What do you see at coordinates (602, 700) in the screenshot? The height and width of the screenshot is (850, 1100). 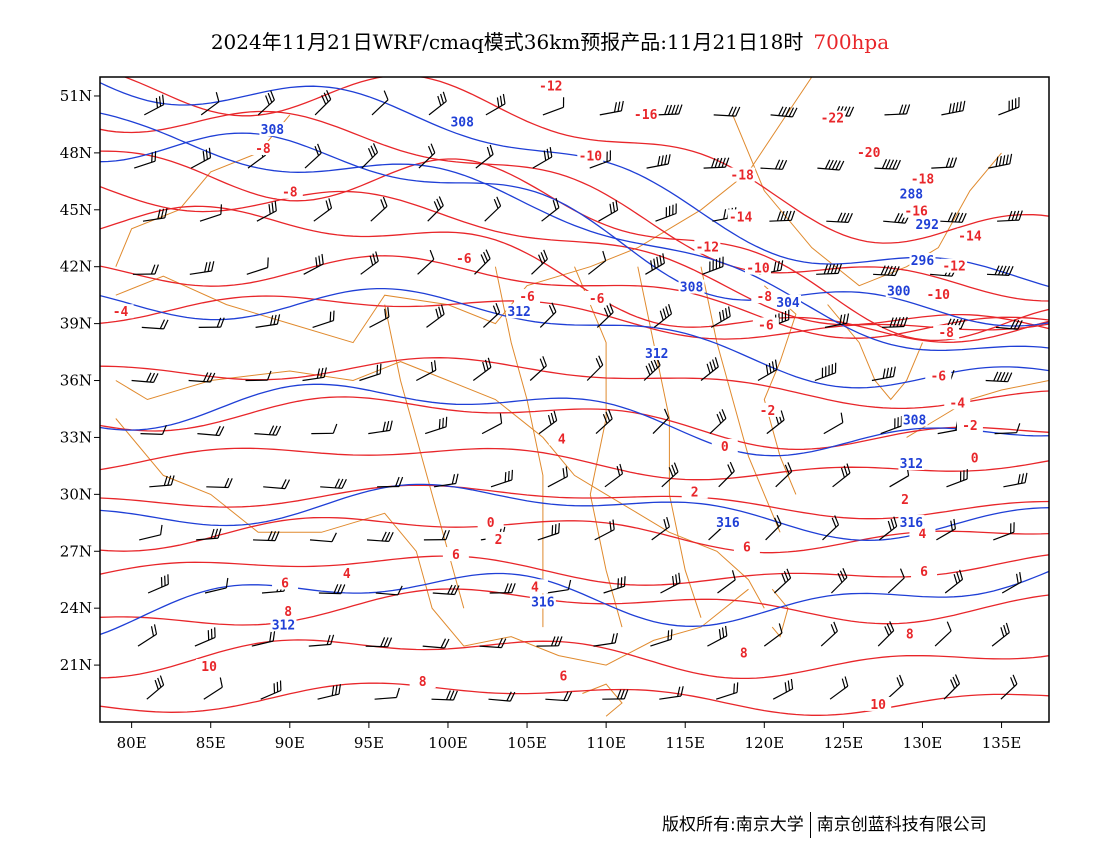 I see `boundary-line` at bounding box center [602, 700].